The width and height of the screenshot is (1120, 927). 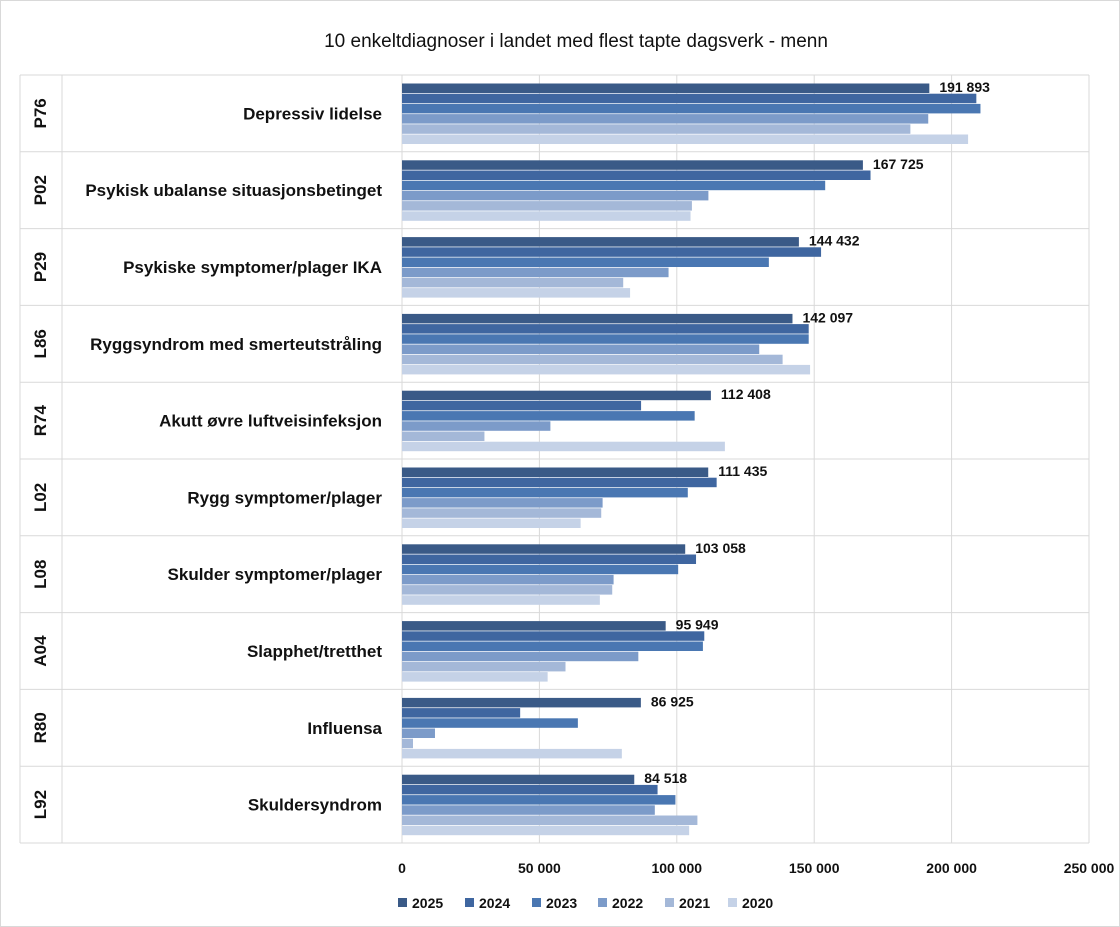 I want to click on data-label: 142 097, so click(x=827, y=317).